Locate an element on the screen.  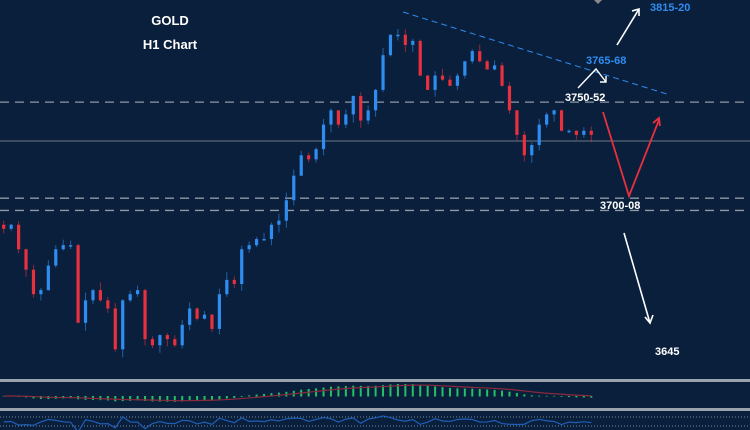
arrow-red-head is located at coordinates (656, 121).